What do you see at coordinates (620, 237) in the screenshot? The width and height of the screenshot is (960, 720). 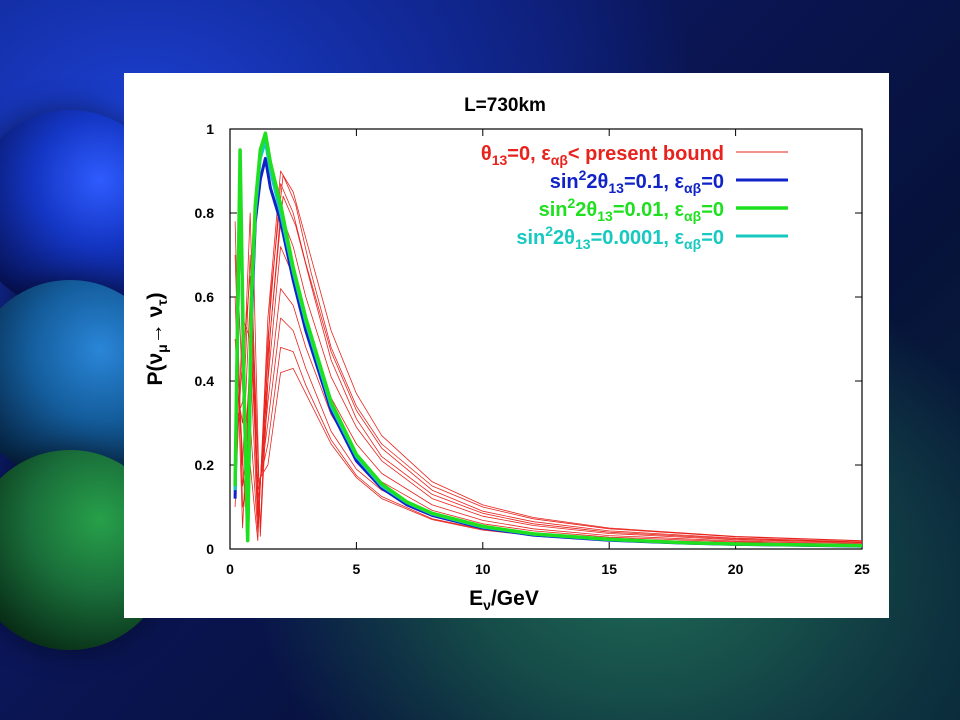 I see `legend-entry-cyan: sin22θ13=0.0001, εαβ=0` at bounding box center [620, 237].